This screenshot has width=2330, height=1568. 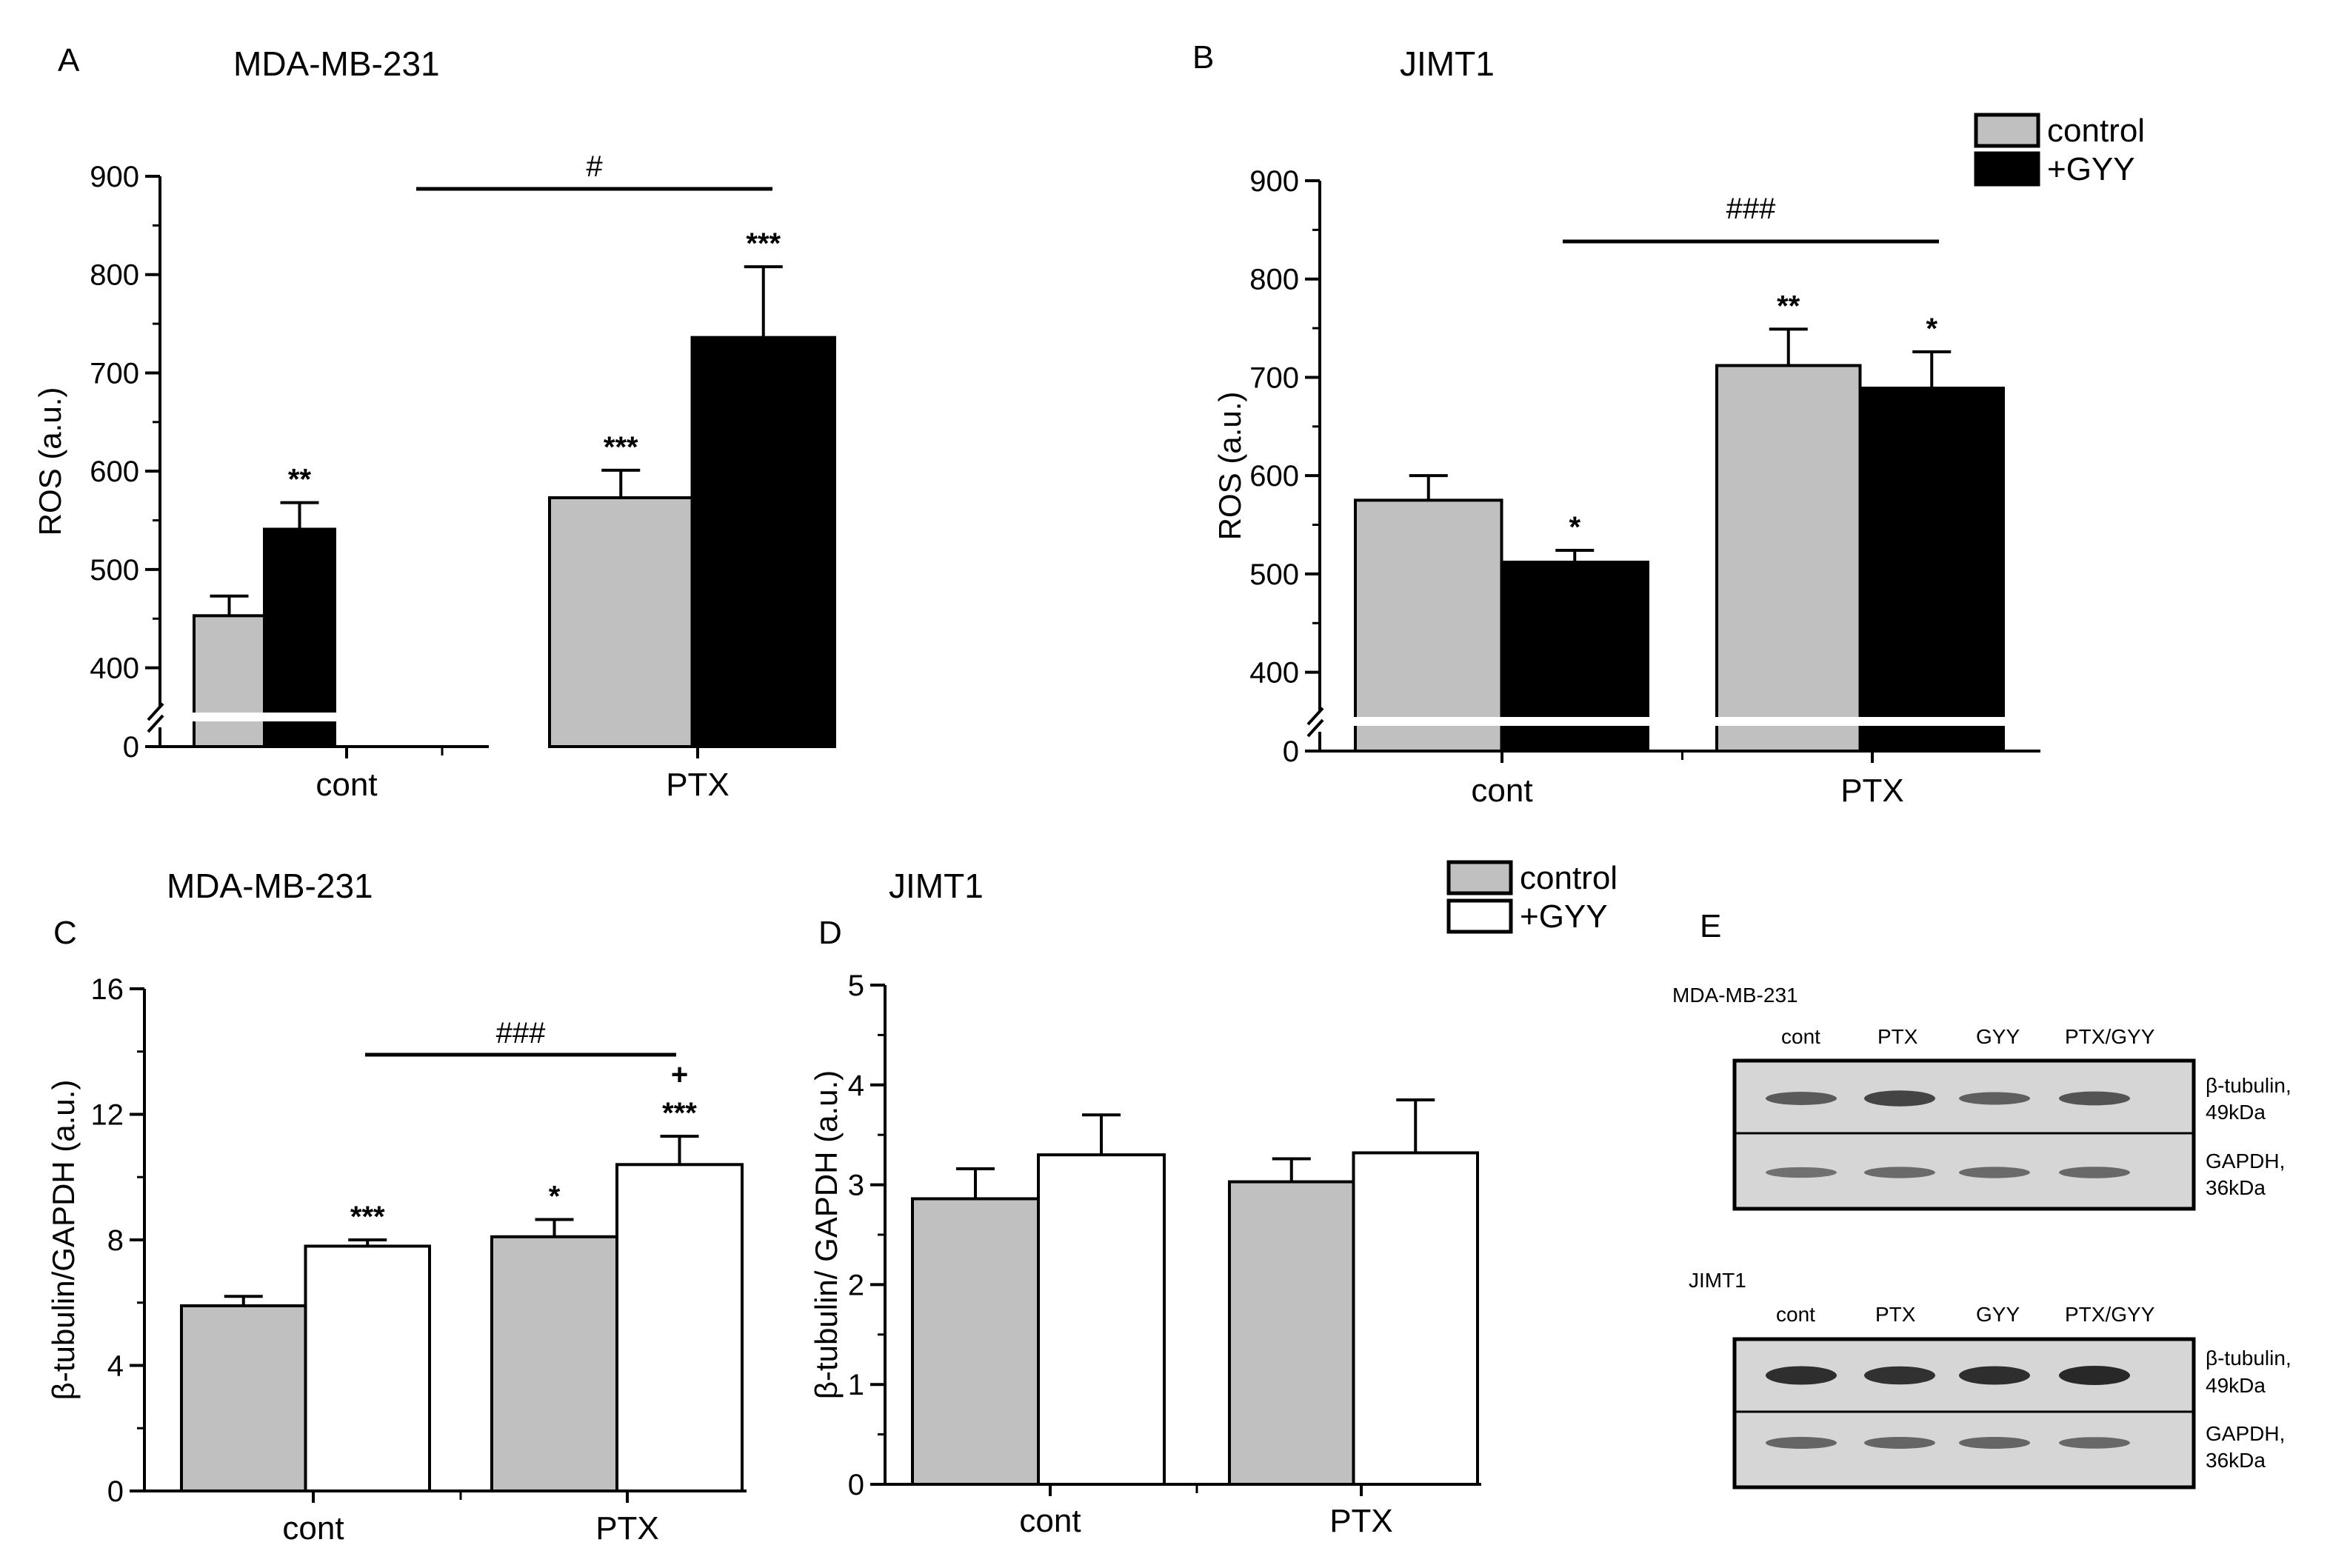 What do you see at coordinates (270, 886) in the screenshot?
I see `chart-title: MDA-MB-231` at bounding box center [270, 886].